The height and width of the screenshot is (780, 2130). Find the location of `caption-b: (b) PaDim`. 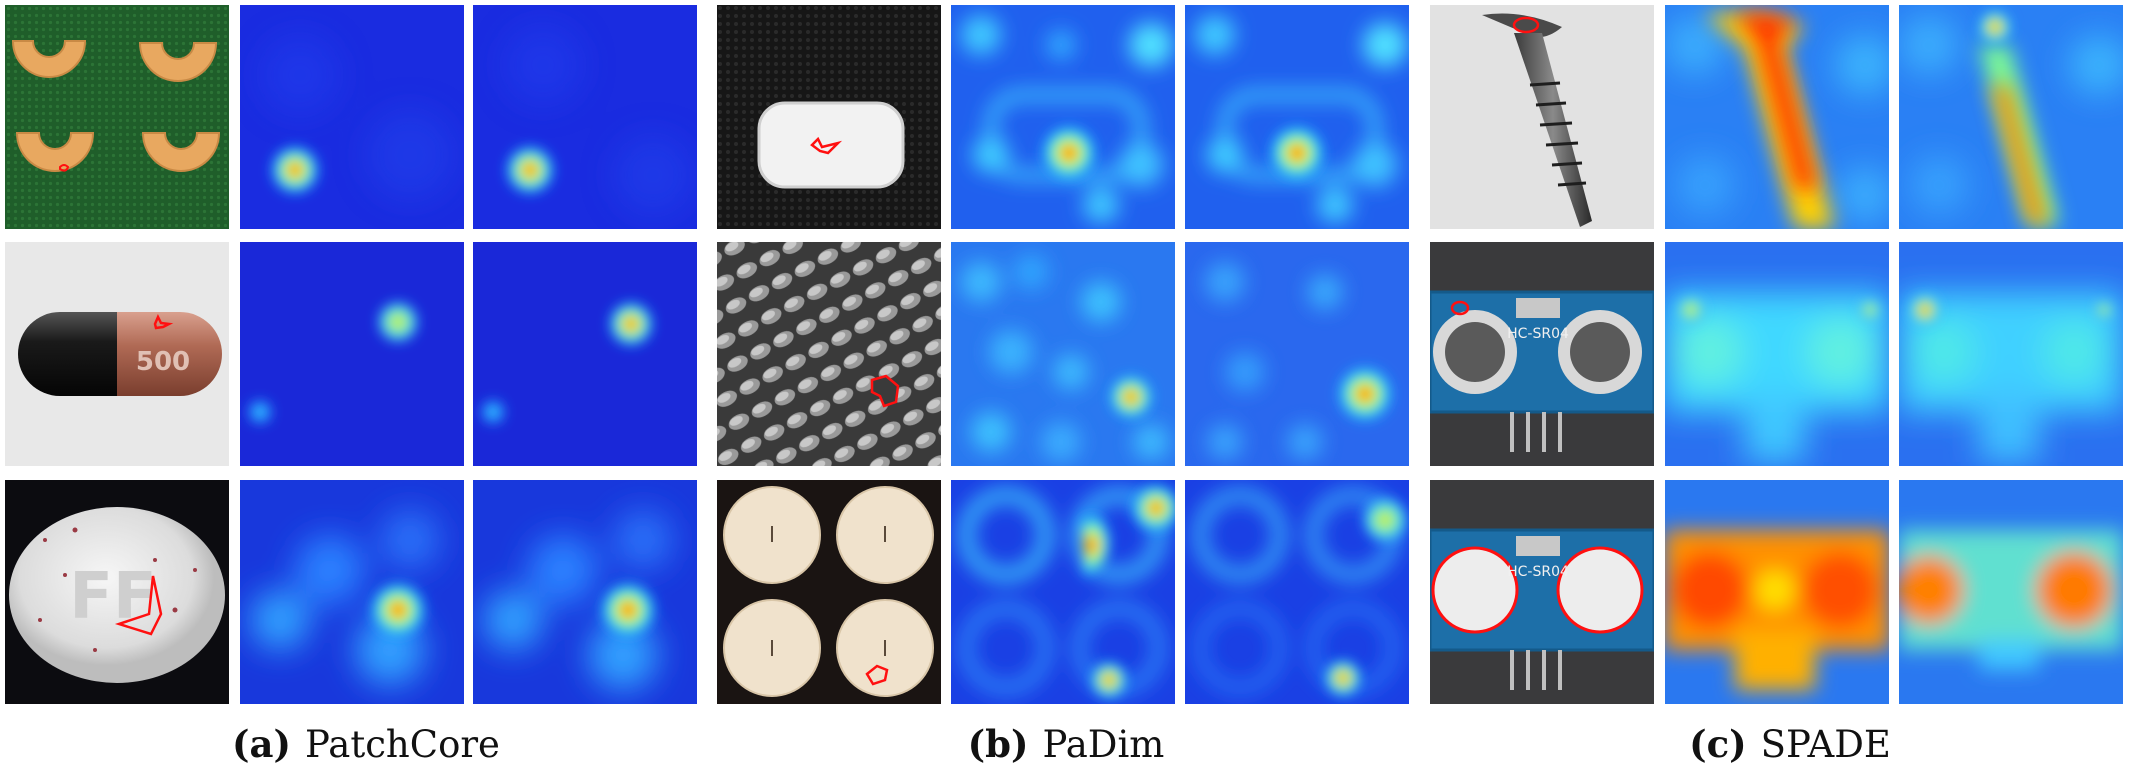

caption-b: (b) PaDim is located at coordinates (1066, 747).